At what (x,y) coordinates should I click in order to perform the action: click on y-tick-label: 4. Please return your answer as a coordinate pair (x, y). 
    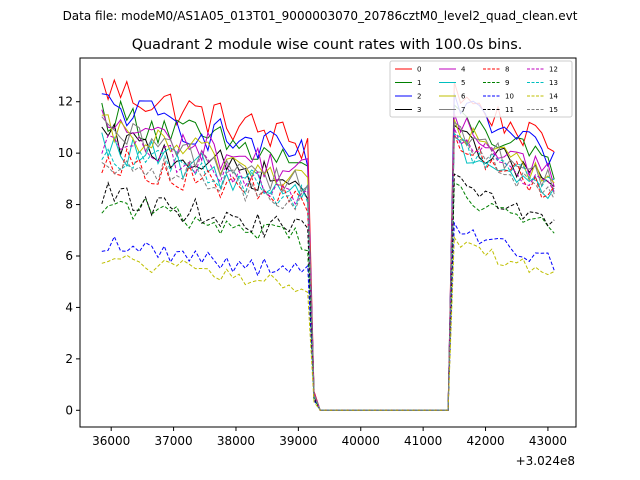
    Looking at the image, I should click on (69, 307).